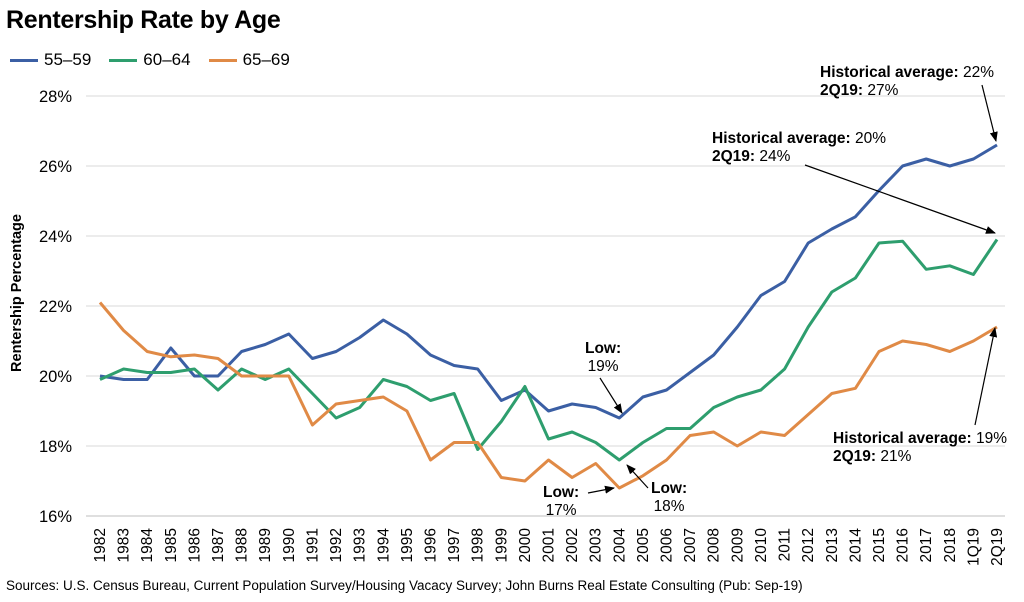  I want to click on legend-label-55-59: 55–59, so click(68, 59).